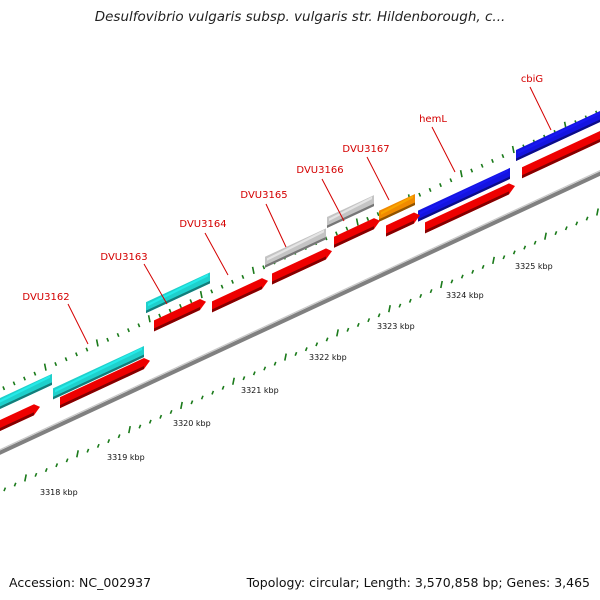 This screenshot has height=600, width=600. Describe the element at coordinates (534, 266) in the screenshot. I see `kbp-label: 3325 kbp` at that location.